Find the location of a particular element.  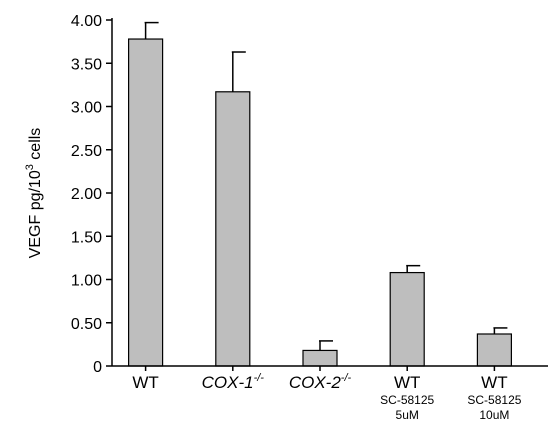

y-axis-label: VEGF pg/103 cells is located at coordinates (34, 193).